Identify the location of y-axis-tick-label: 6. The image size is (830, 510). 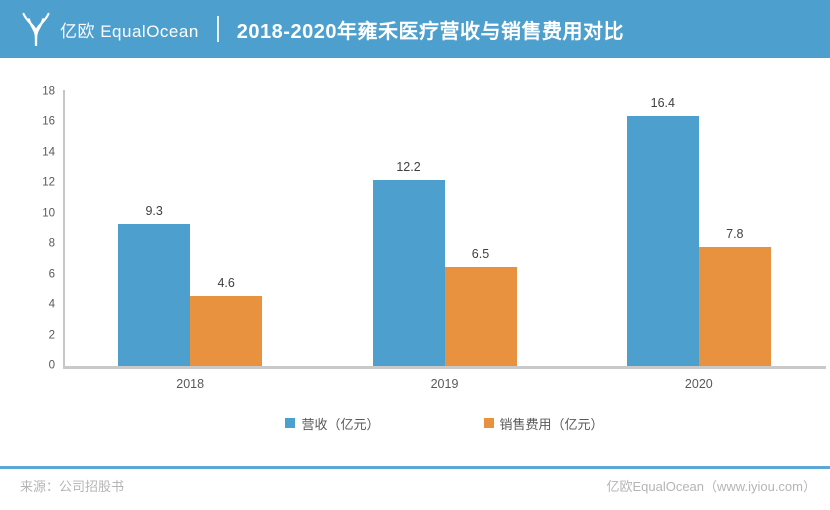
(51, 273).